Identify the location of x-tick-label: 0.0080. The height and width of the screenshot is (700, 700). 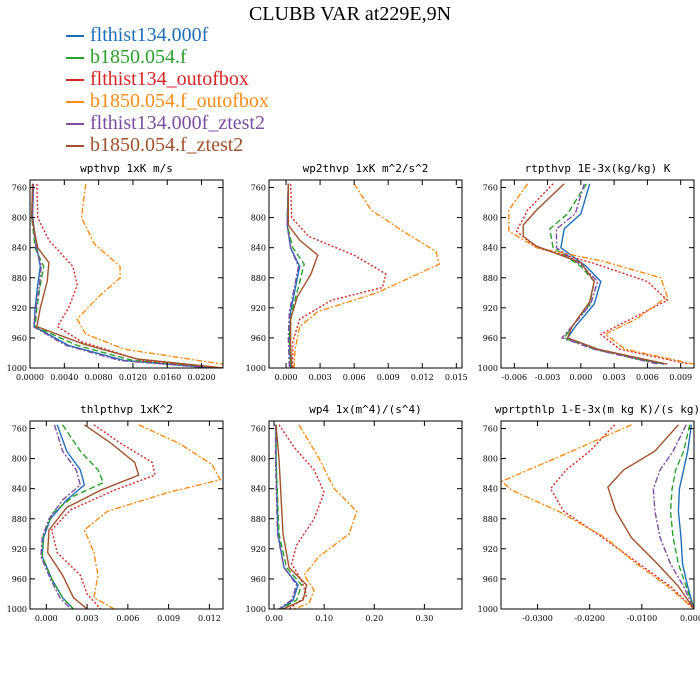
(99, 377).